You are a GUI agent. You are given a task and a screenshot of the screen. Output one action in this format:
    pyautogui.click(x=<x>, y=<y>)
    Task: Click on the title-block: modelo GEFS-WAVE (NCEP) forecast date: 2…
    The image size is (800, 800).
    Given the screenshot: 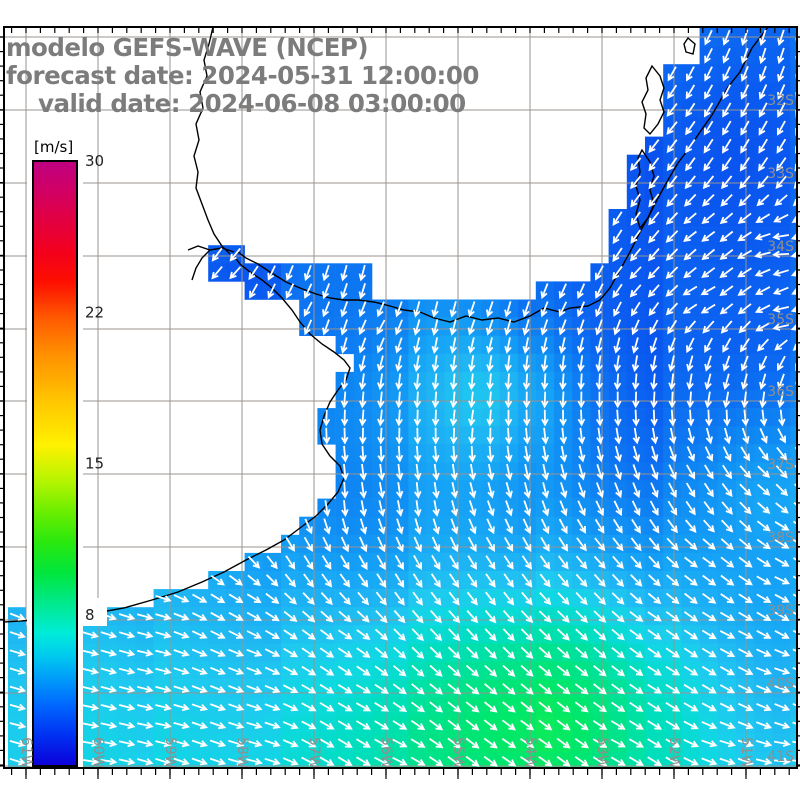 What is the action you would take?
    pyautogui.click(x=242, y=75)
    